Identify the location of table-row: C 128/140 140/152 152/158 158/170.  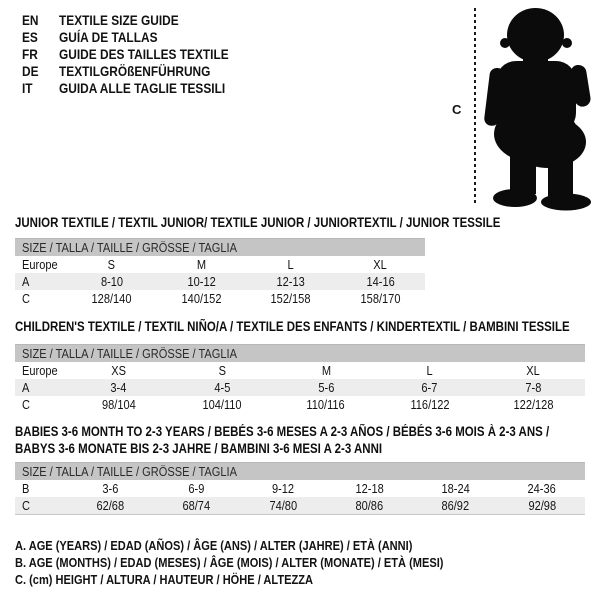
(220, 298).